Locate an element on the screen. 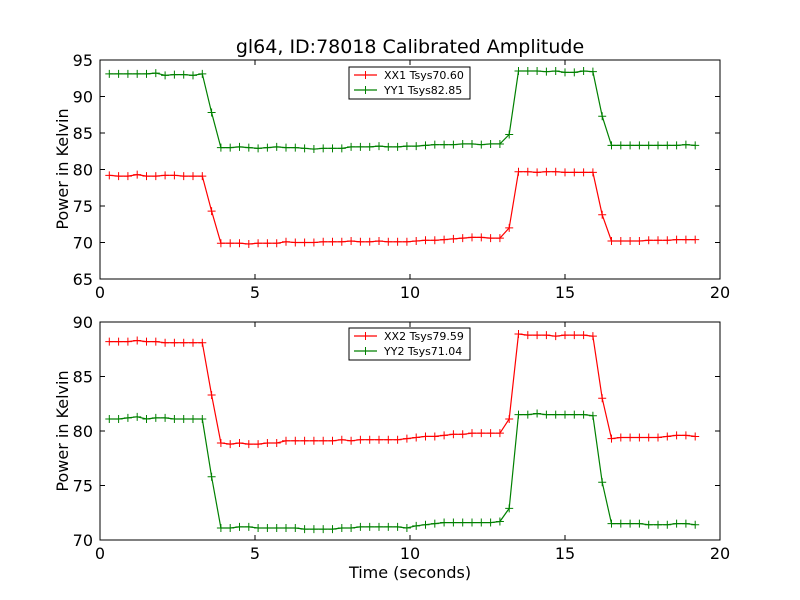 The height and width of the screenshot is (600, 800). bottom-y-tick-label: 85 is located at coordinates (83, 377).